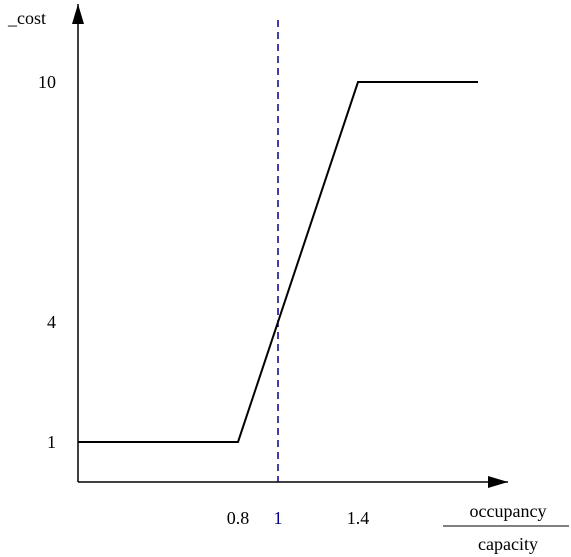  I want to click on reference-line-label: 1, so click(278, 518).